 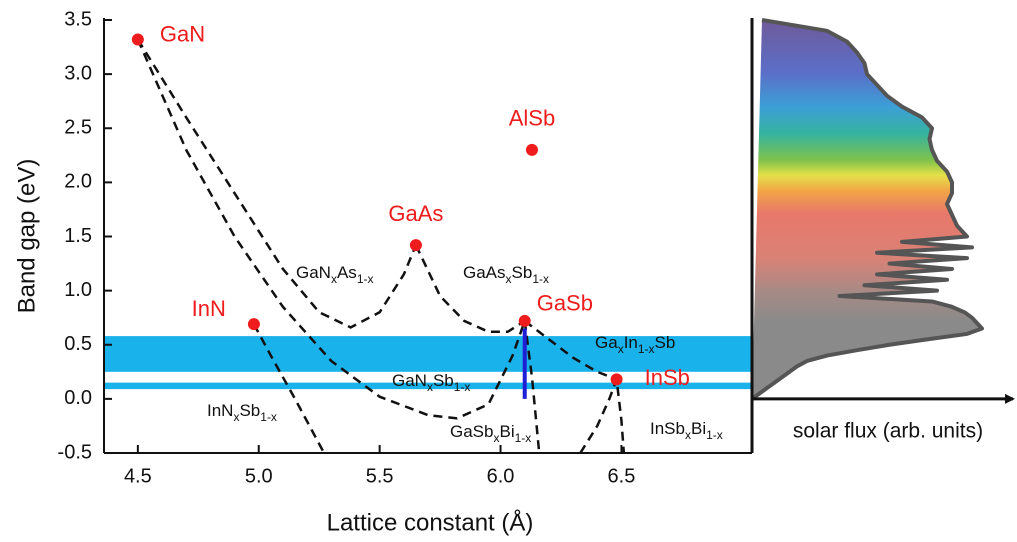 I want to click on curve-label: InNxSb1-x, so click(x=242, y=412).